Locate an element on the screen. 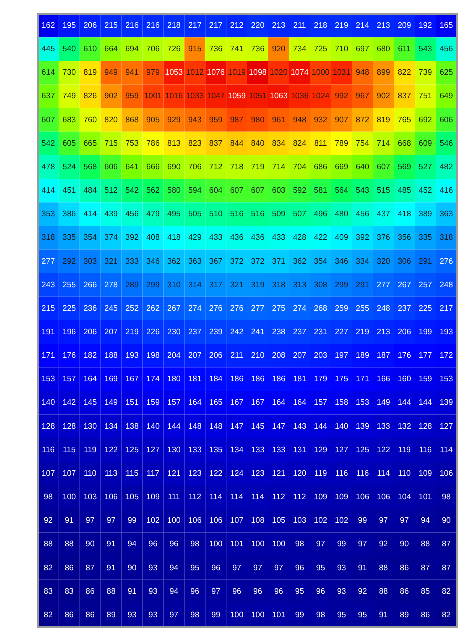  data-label: 119 is located at coordinates (321, 473).